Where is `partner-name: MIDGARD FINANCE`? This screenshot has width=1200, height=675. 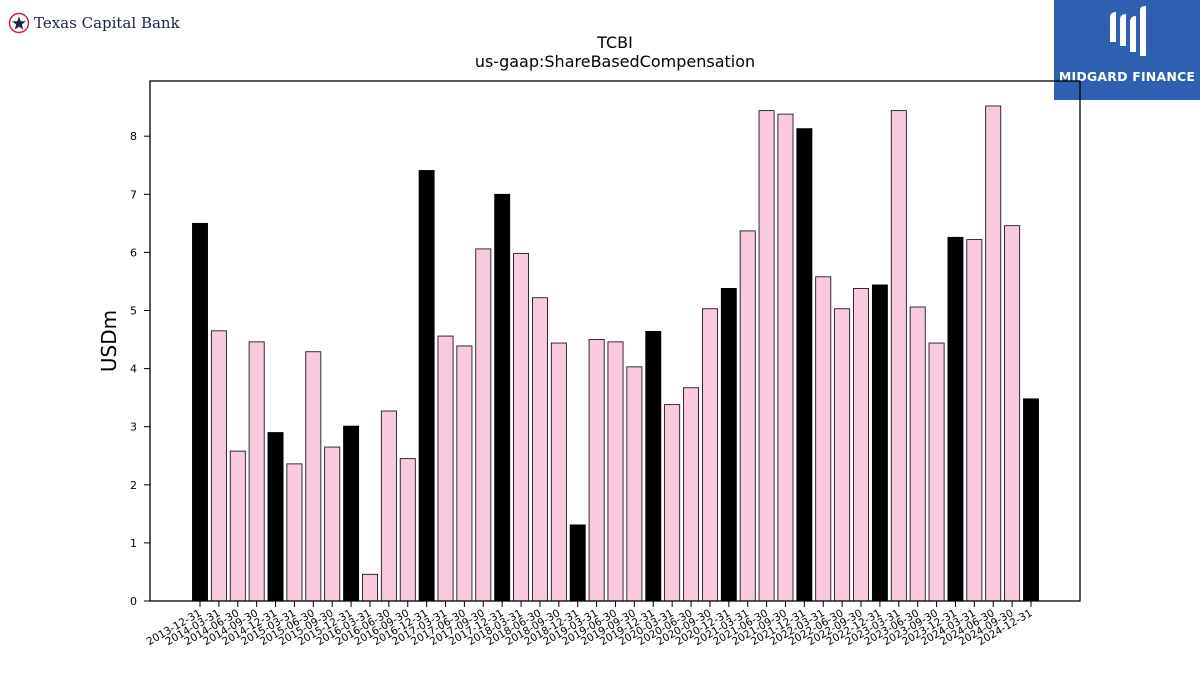 partner-name: MIDGARD FINANCE is located at coordinates (1127, 76).